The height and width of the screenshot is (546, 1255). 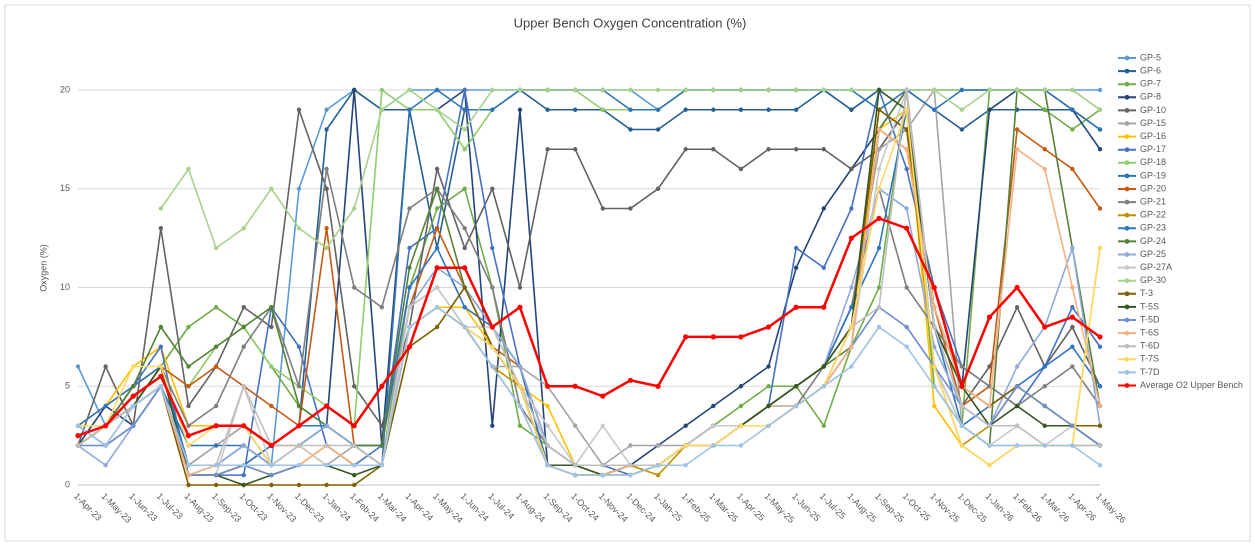 I want to click on legend-label: GP-15, so click(x=1153, y=123).